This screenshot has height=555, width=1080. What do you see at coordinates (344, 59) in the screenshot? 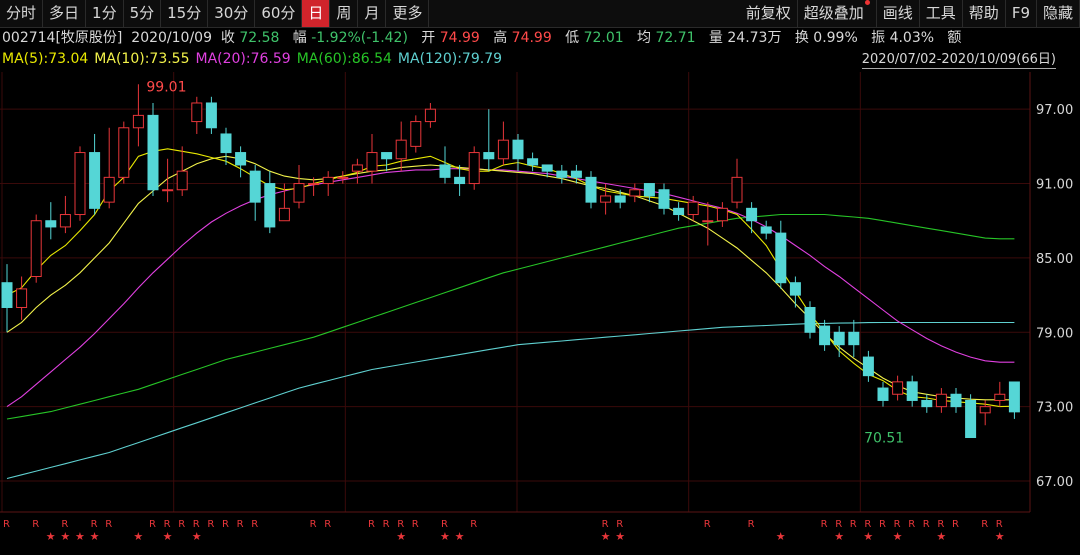
I see `ma-legend-item-3: MA(60):86.54` at bounding box center [344, 59].